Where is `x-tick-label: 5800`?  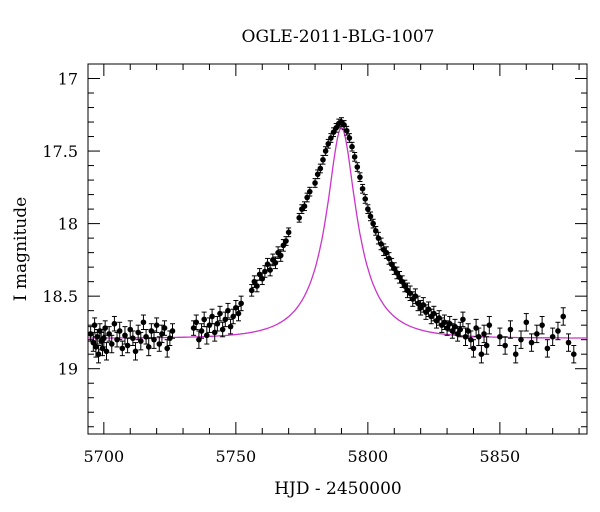 x-tick-label: 5800 is located at coordinates (368, 456).